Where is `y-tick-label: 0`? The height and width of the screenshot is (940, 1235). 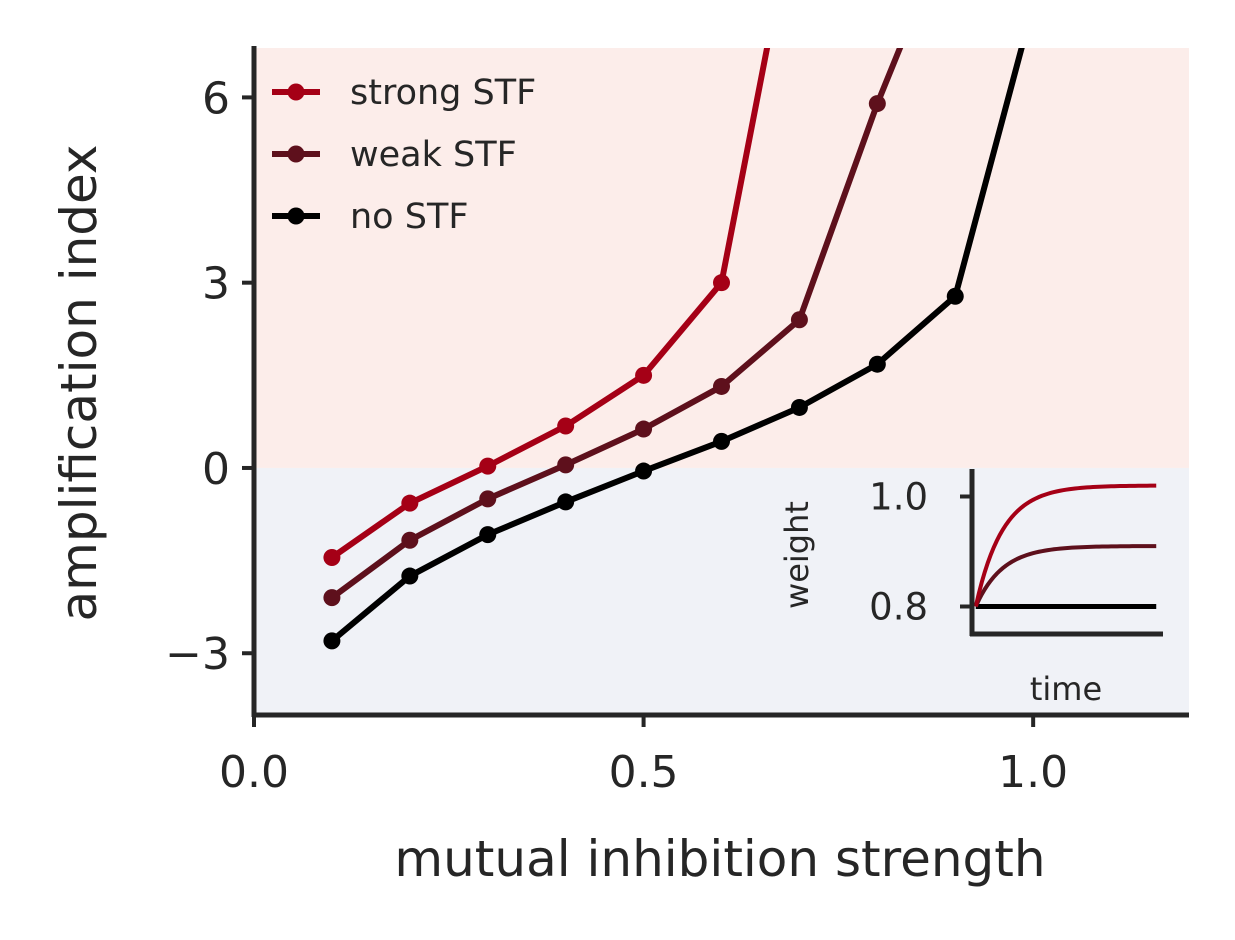
y-tick-label: 0 is located at coordinates (216, 469).